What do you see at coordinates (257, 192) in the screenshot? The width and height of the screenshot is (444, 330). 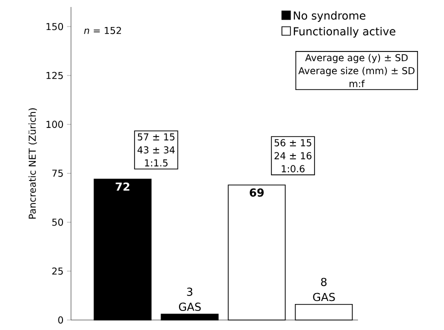 I see `data-label: 69` at bounding box center [257, 192].